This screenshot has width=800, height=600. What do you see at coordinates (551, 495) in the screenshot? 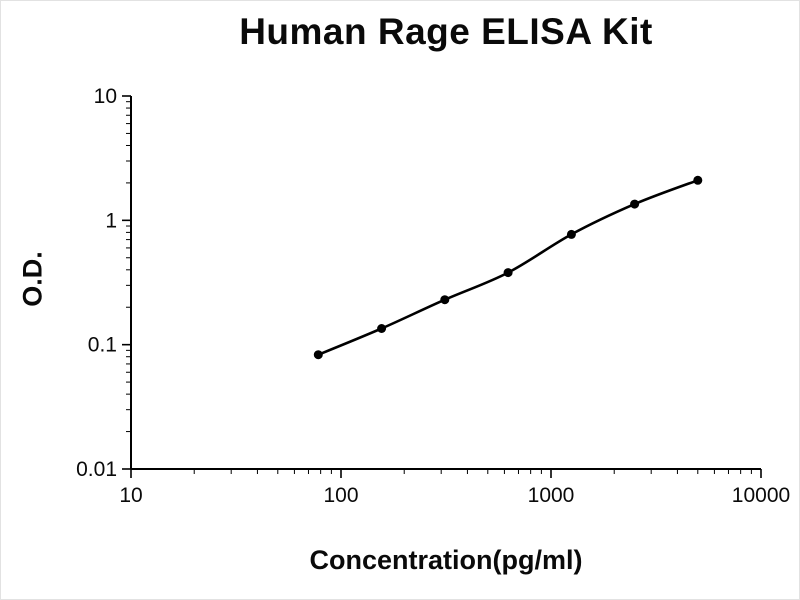
I see `x-tick-label: 1000` at bounding box center [551, 495].